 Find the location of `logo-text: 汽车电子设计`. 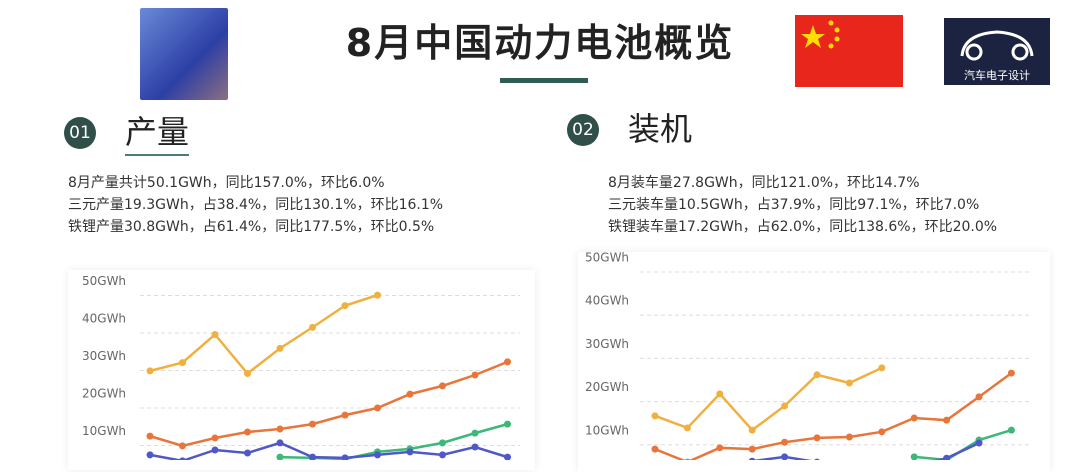

logo-text: 汽车电子设计 is located at coordinates (997, 75).